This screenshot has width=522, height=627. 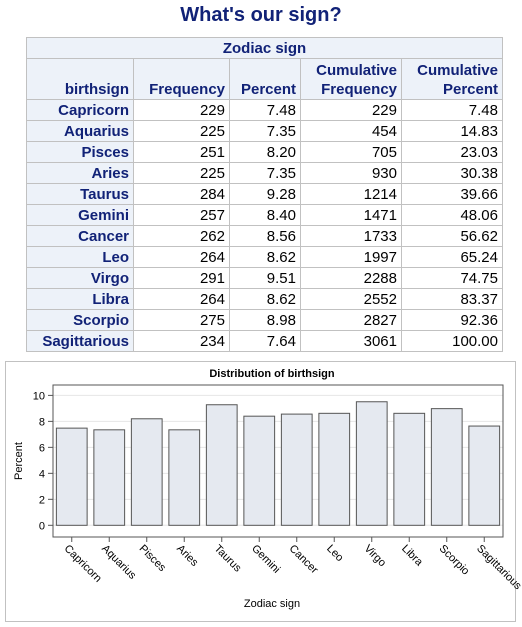 I want to click on chart-title: Distribution of birthsign, so click(x=272, y=374).